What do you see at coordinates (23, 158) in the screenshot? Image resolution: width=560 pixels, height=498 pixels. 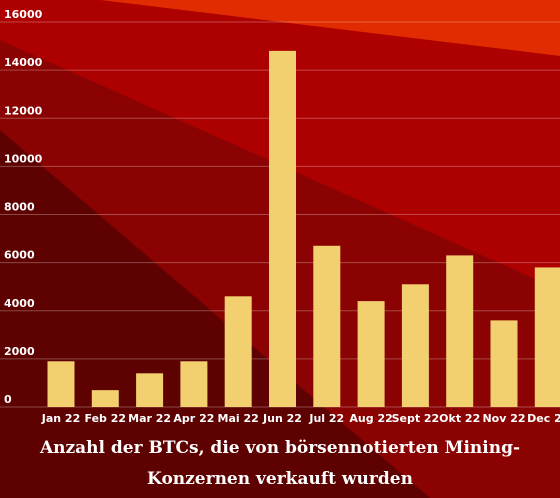 I see `y-tick-label: 10000` at bounding box center [23, 158].